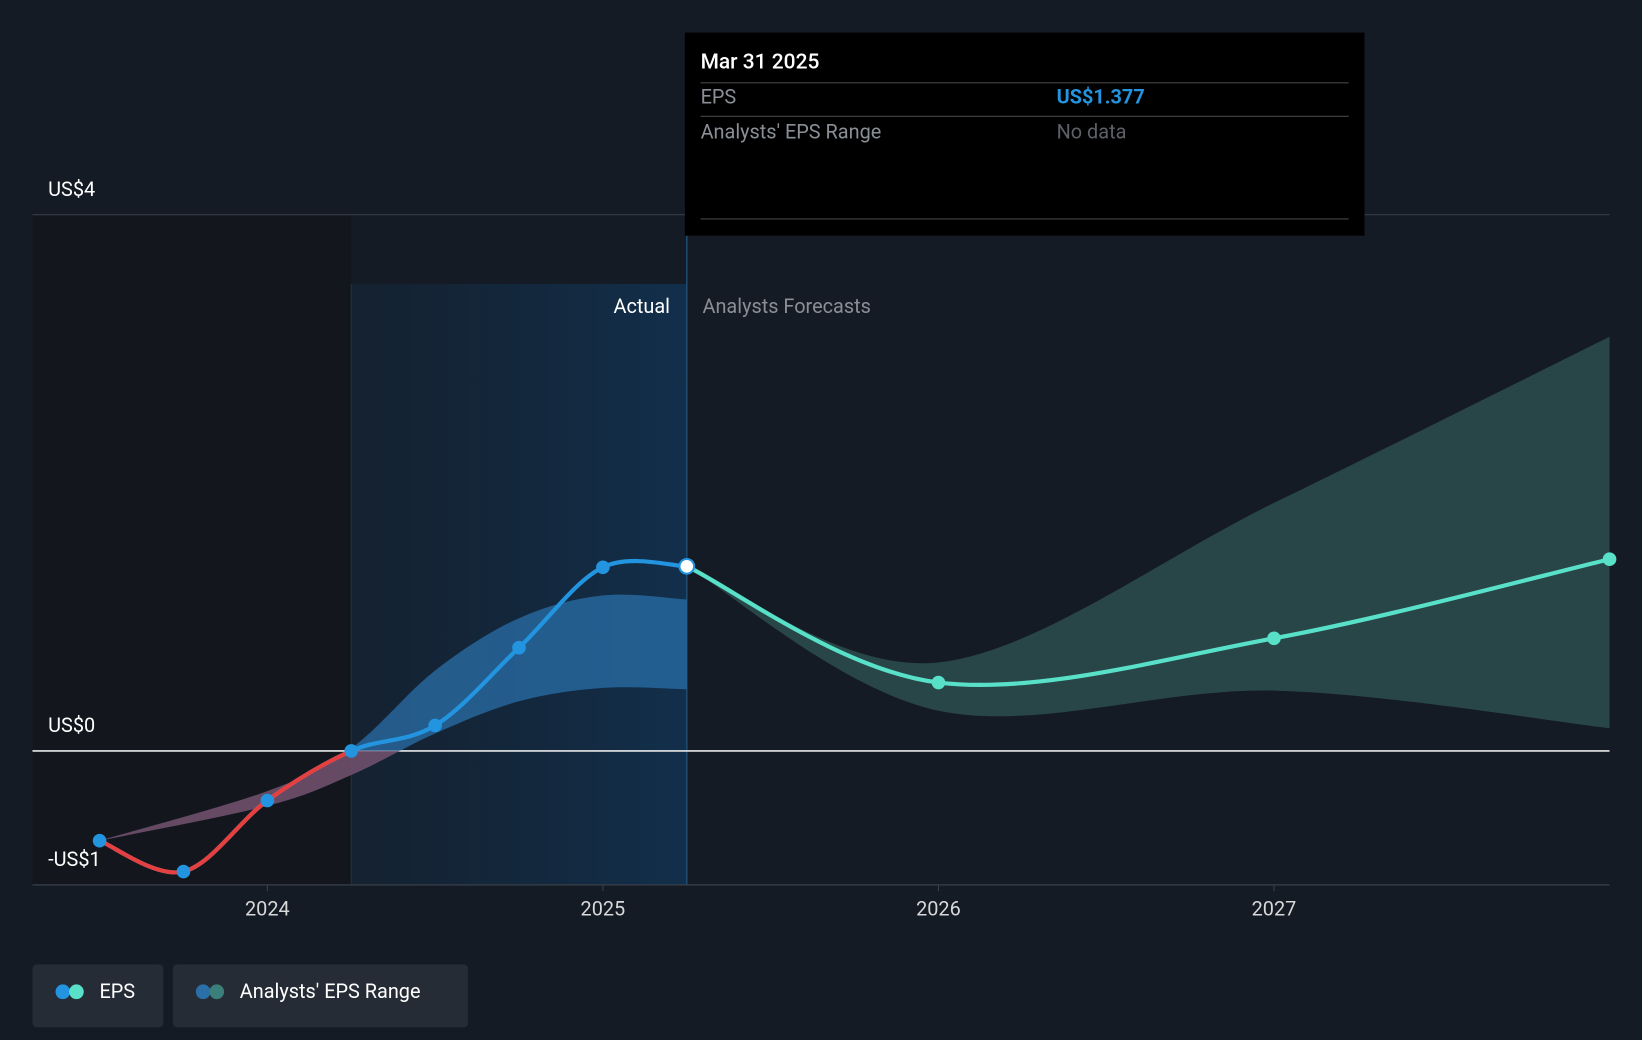  Describe the element at coordinates (642, 306) in the screenshot. I see `actual-label: Actual` at that location.